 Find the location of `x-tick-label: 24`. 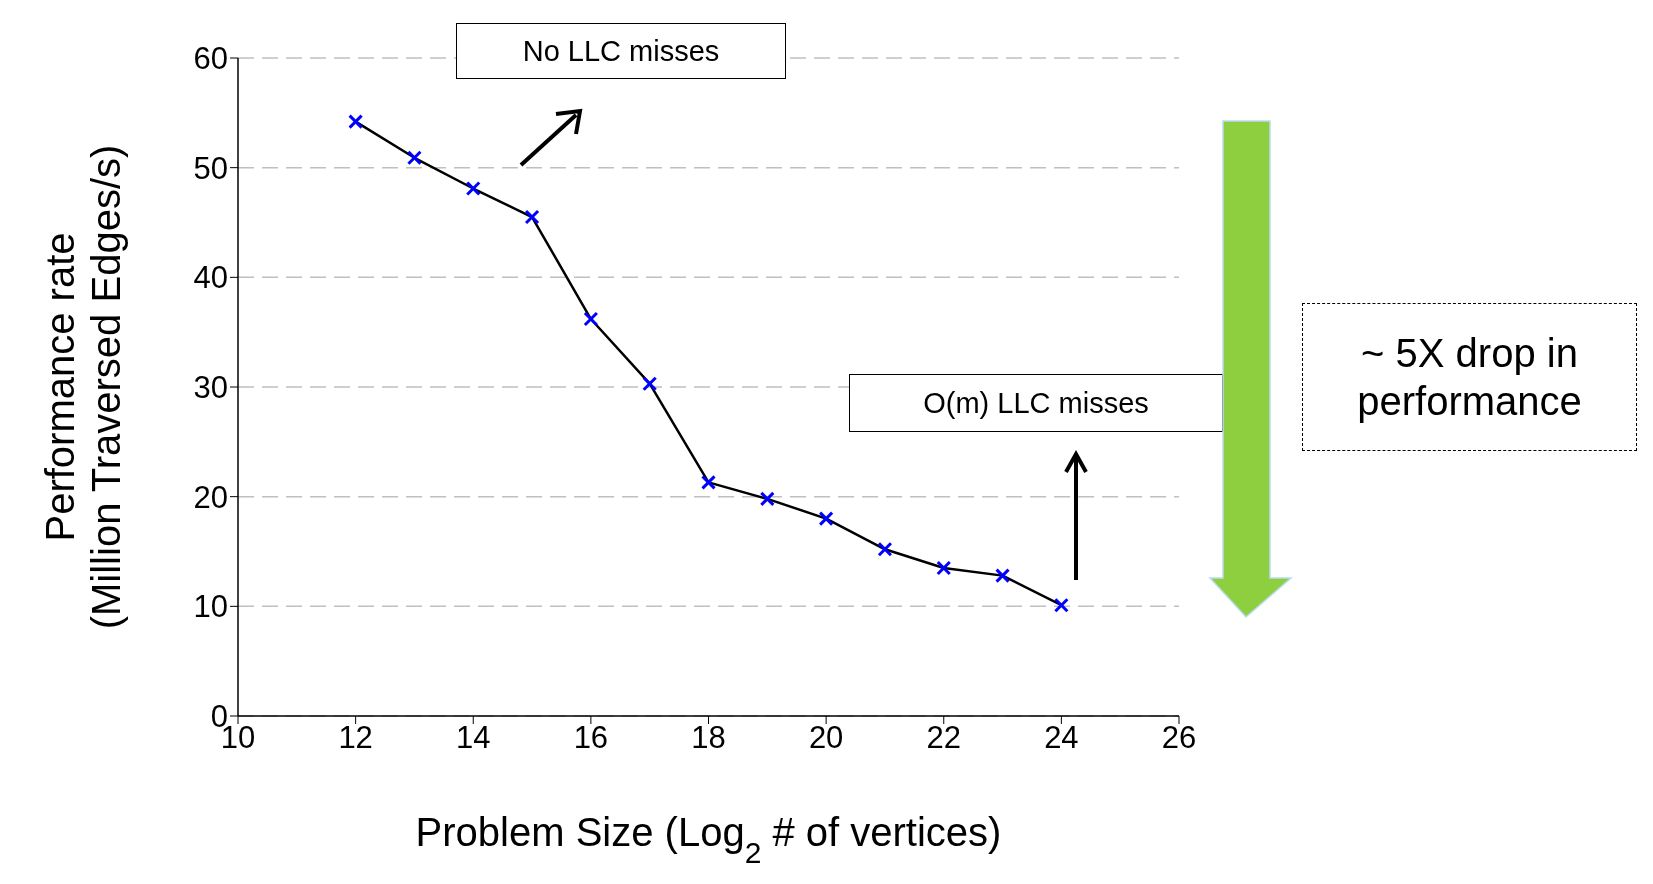

x-tick-label: 24 is located at coordinates (1061, 738).